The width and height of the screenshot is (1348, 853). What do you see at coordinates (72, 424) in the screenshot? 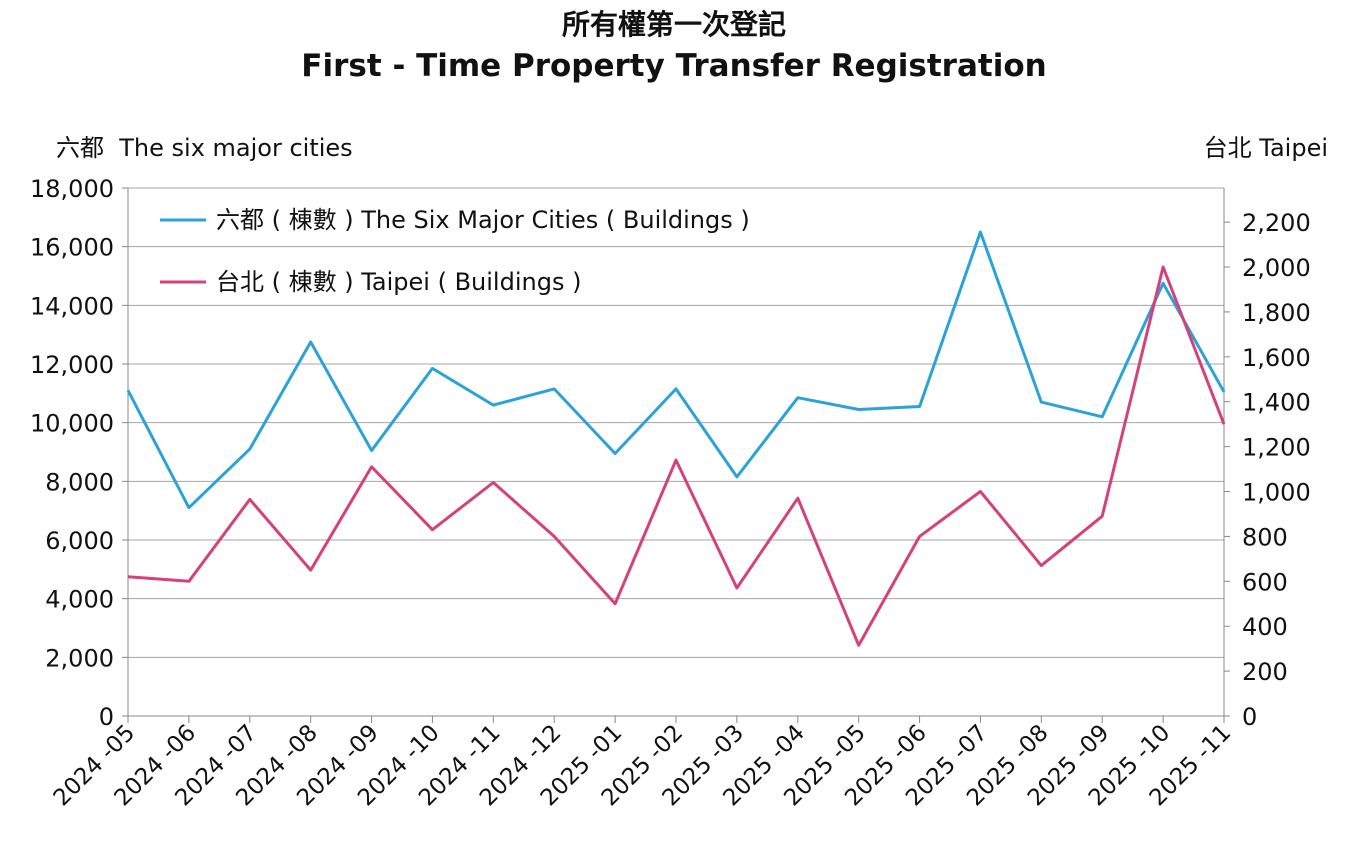
I see `left-tick-label: 10,000` at bounding box center [72, 424].